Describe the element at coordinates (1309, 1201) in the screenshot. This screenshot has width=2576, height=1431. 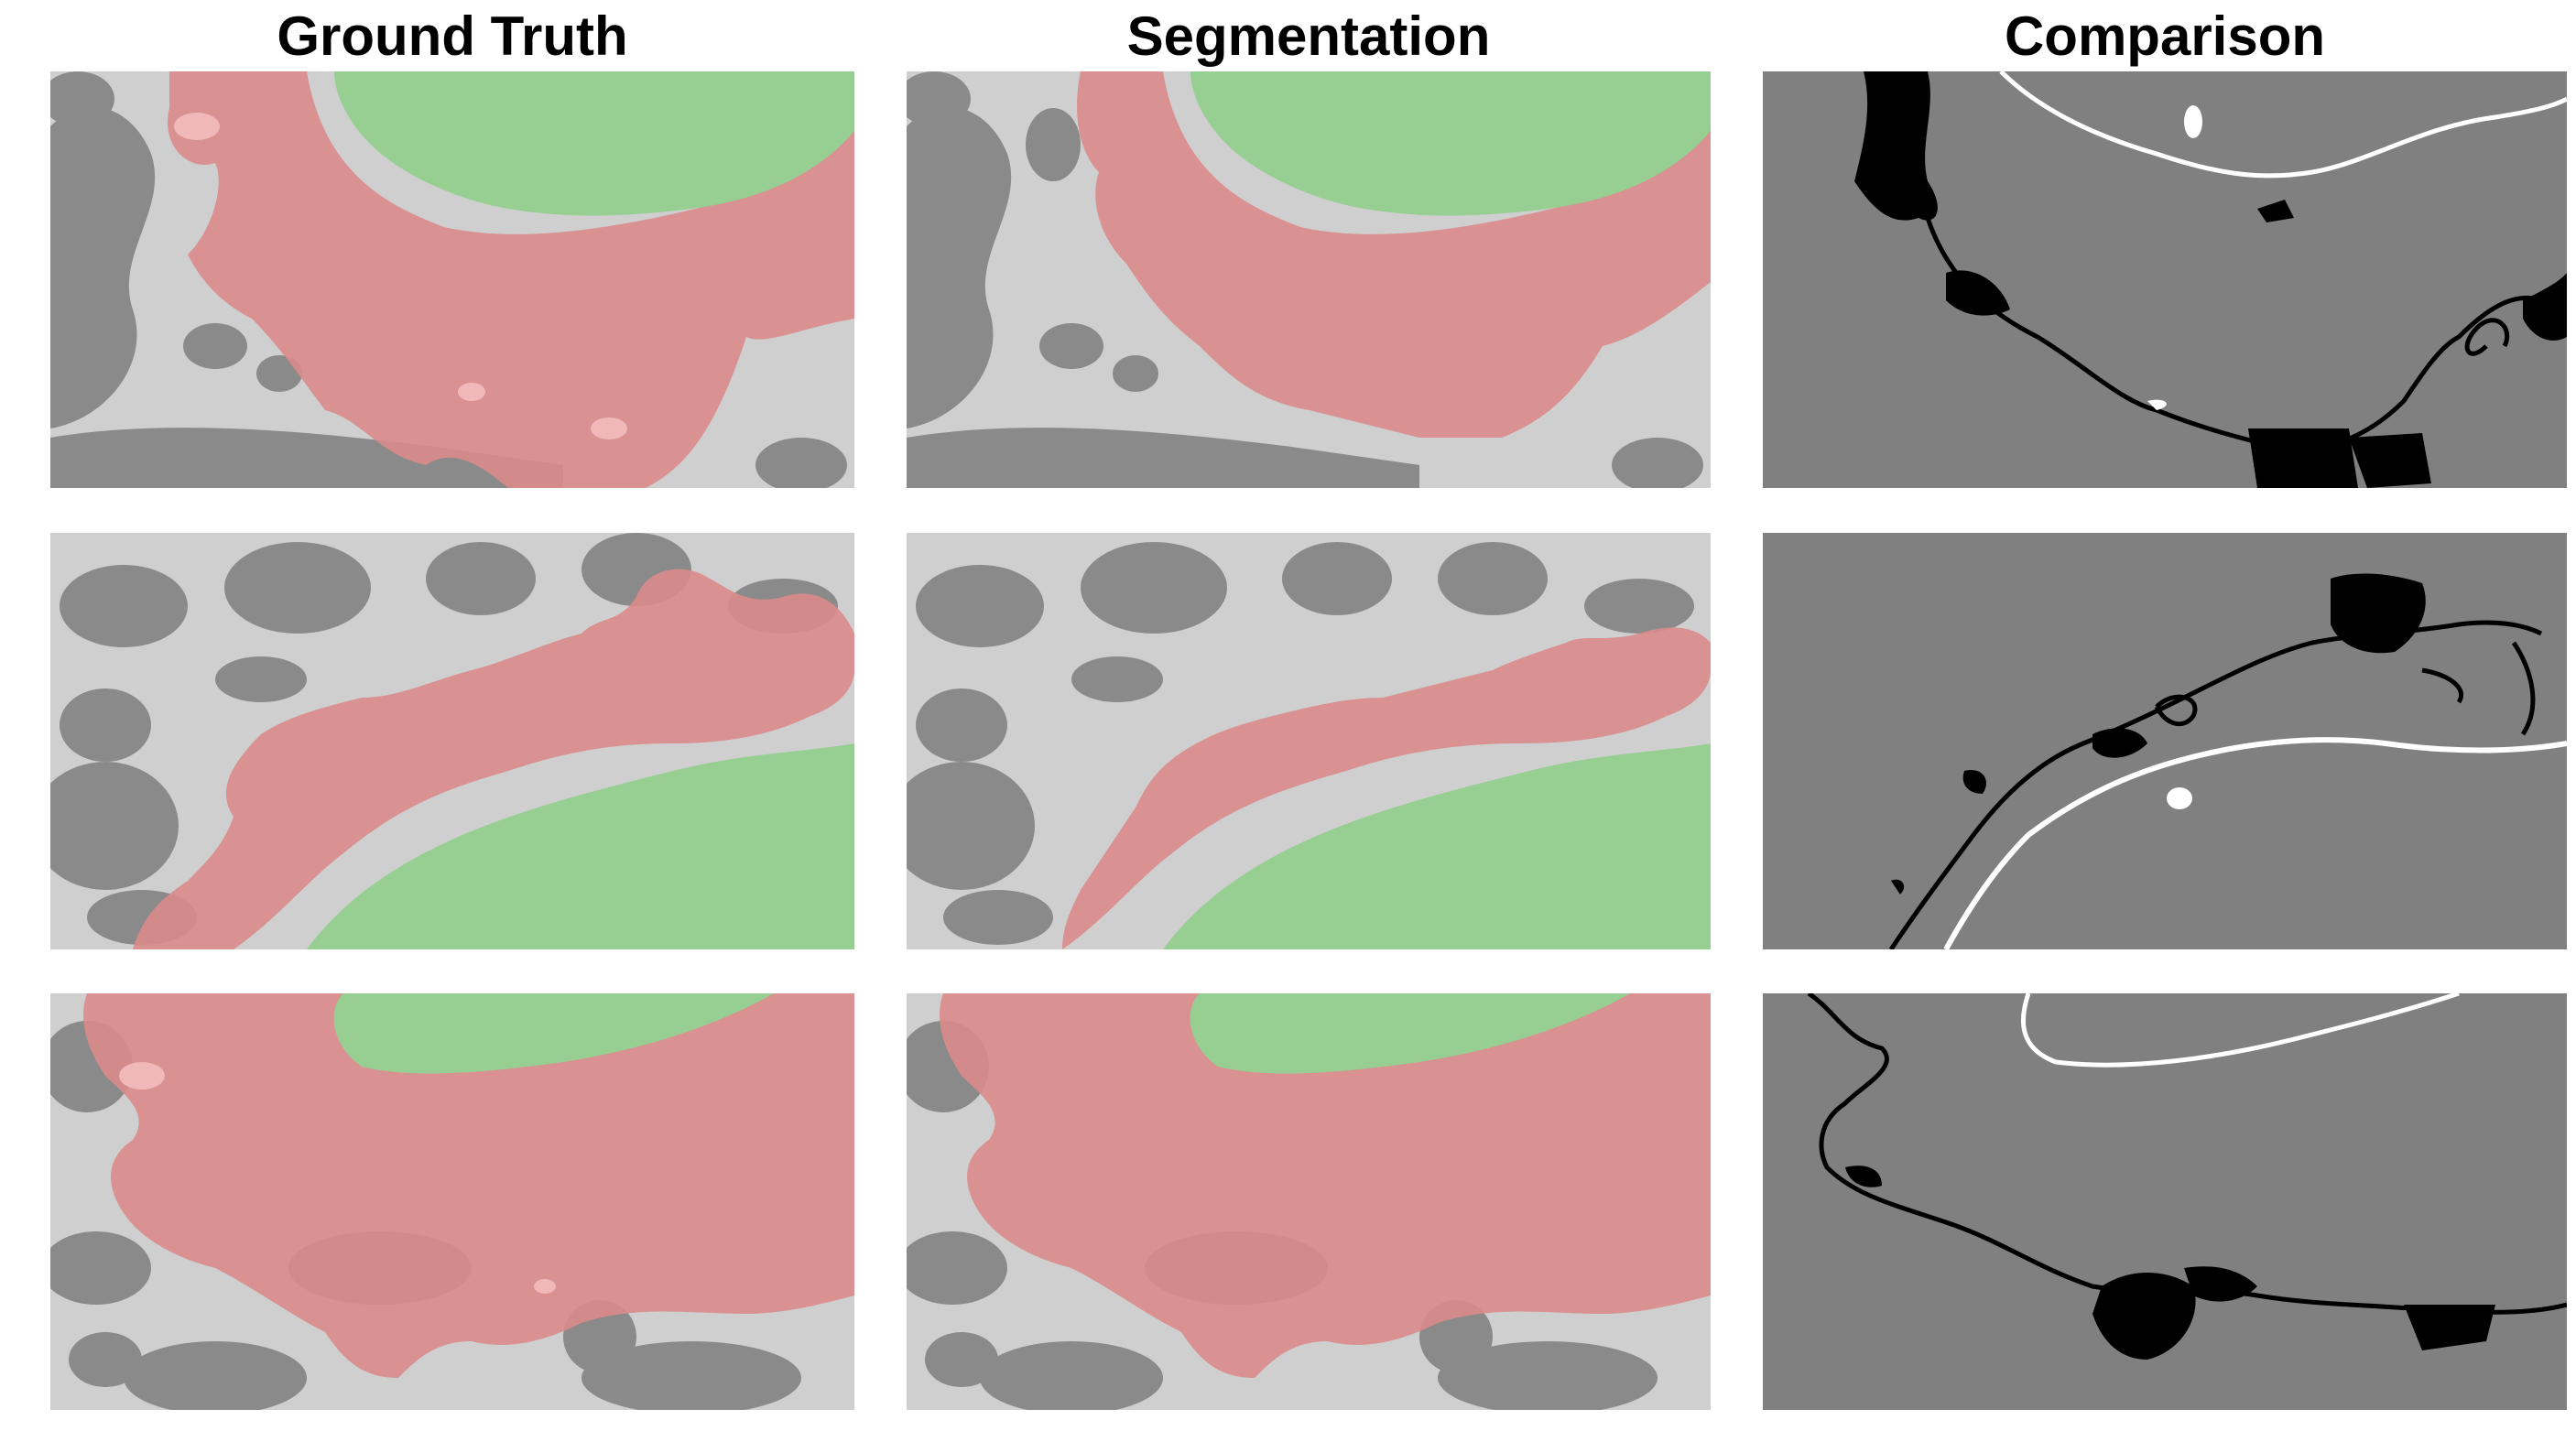
I see `panel-segmentation-row3` at that location.